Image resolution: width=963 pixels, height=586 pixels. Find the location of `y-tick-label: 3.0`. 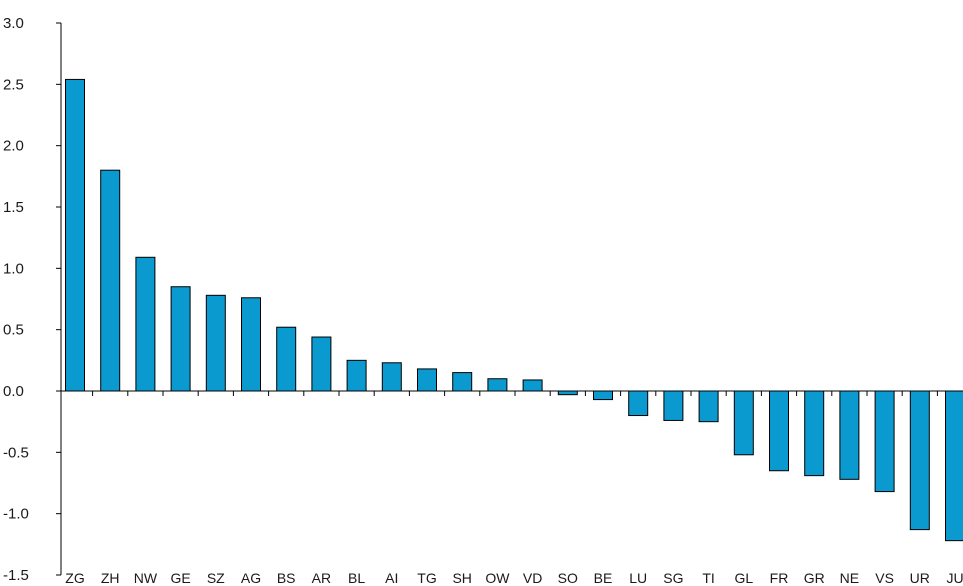

y-tick-label: 3.0 is located at coordinates (13, 23).